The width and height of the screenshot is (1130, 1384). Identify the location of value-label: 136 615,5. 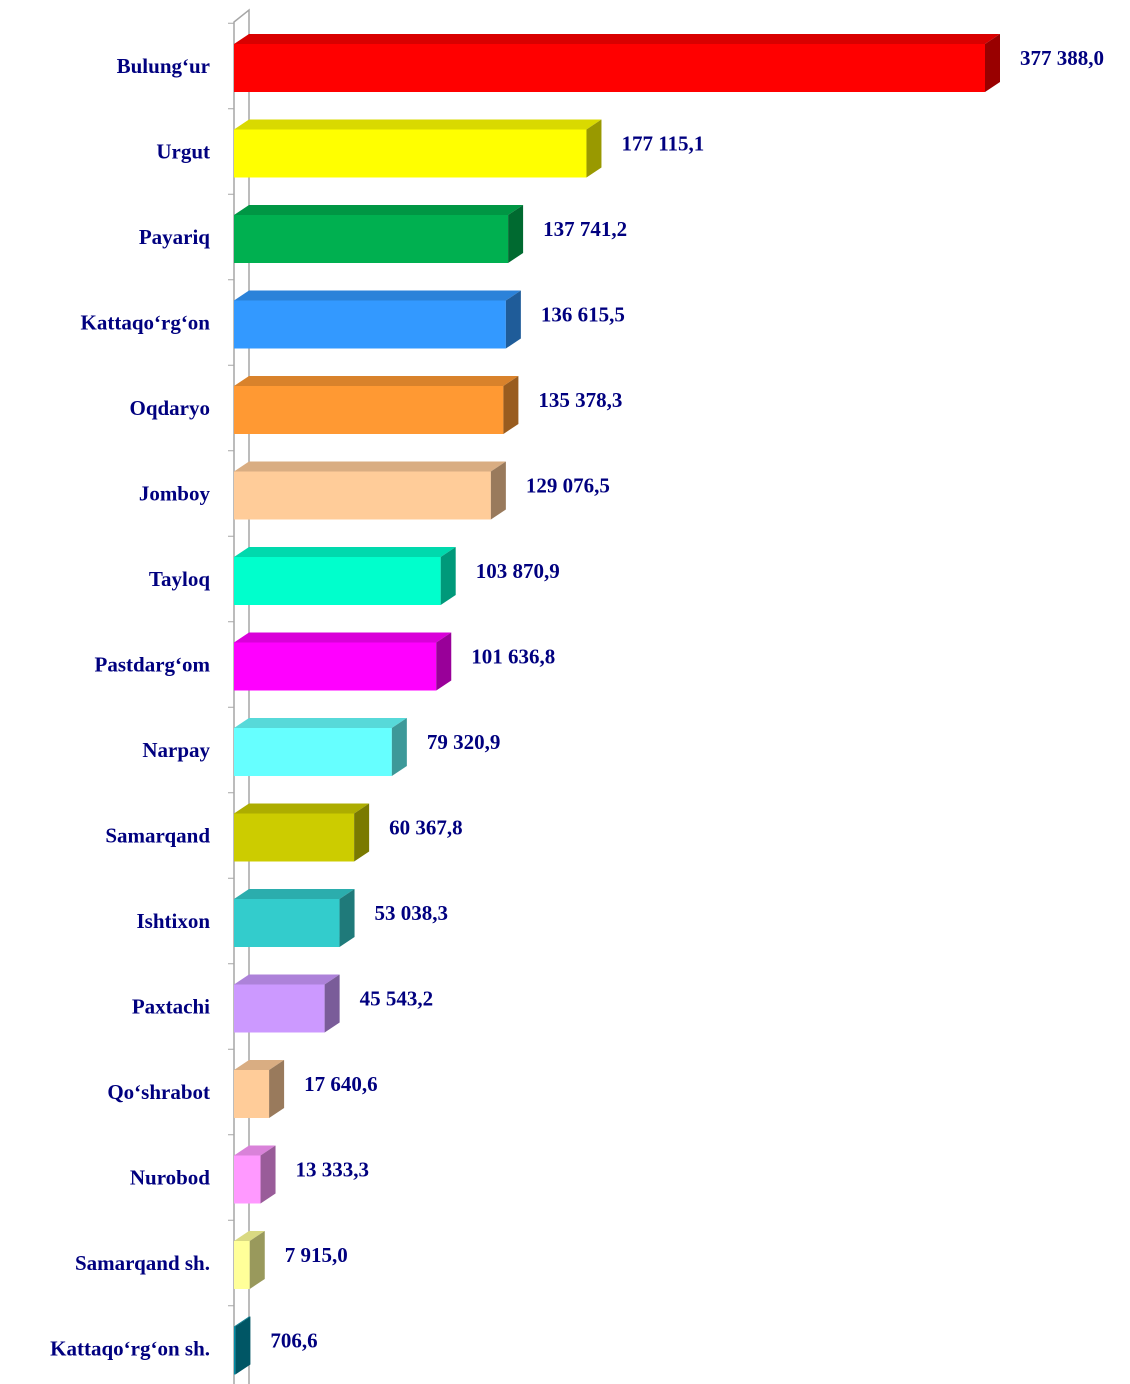
(583, 314).